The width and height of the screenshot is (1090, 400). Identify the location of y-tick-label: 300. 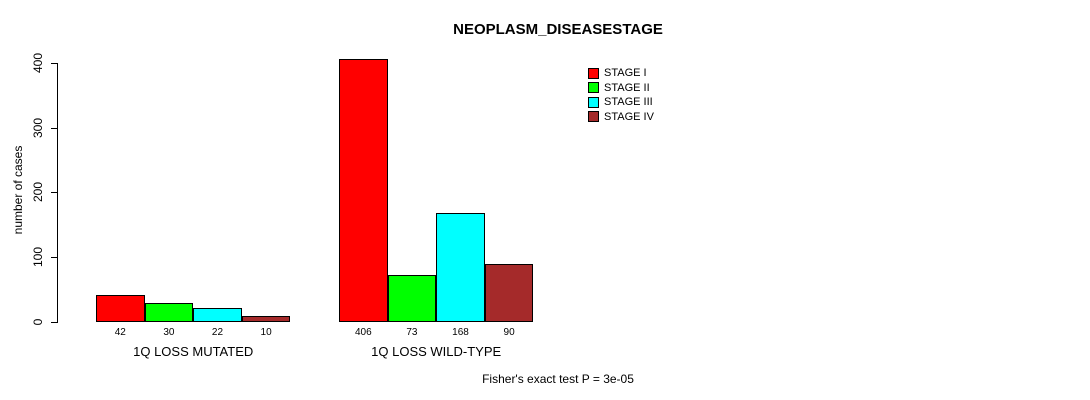
(38, 127).